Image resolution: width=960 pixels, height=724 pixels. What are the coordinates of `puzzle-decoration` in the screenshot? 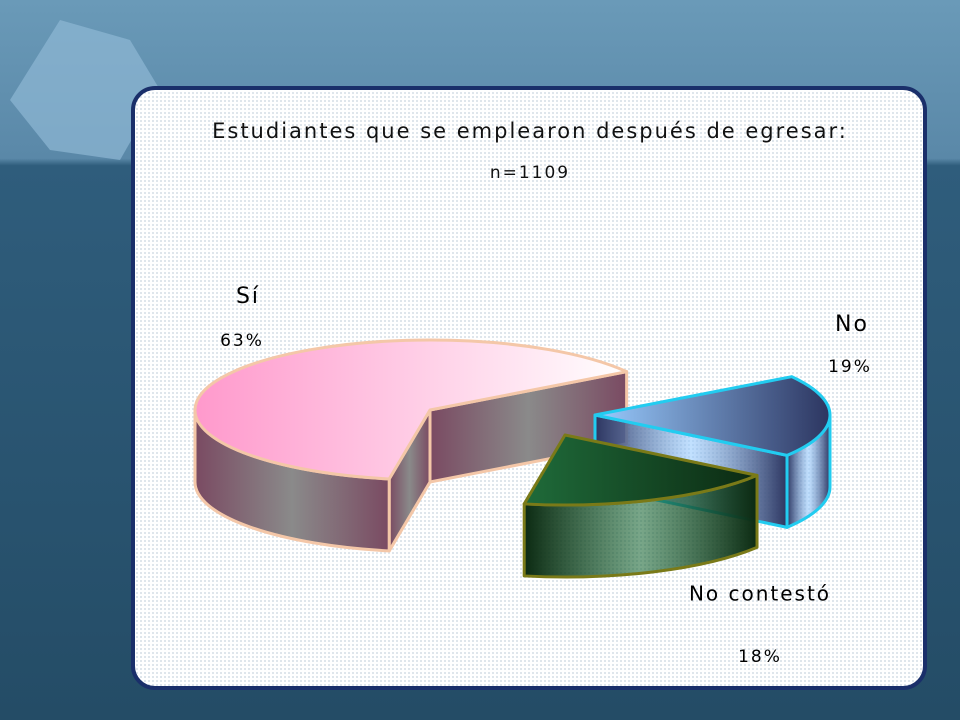 It's located at (85, 90).